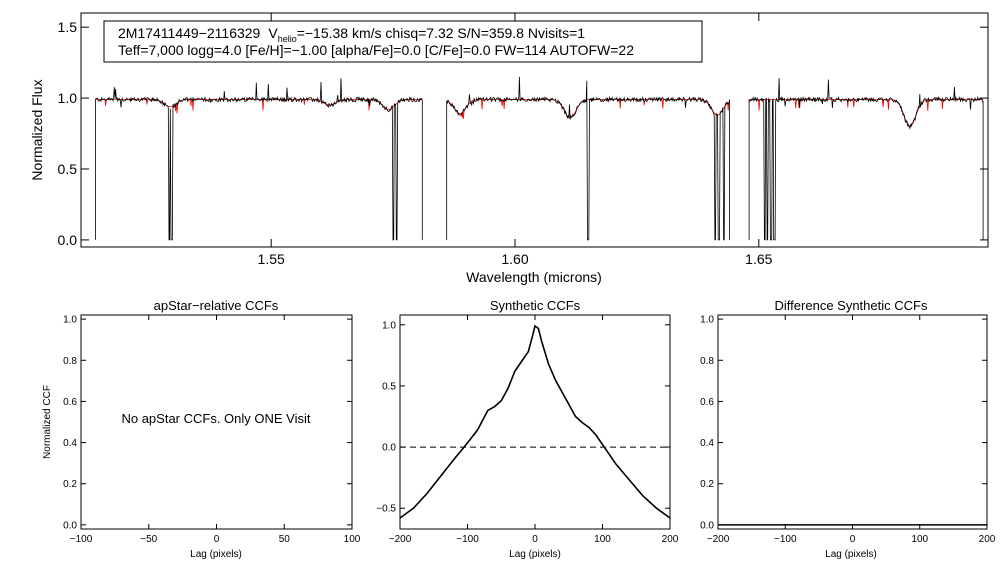 The image size is (1008, 576). I want to click on apstar-ccf-message: No apStar CCFs. Only ONE Visit, so click(215, 418).